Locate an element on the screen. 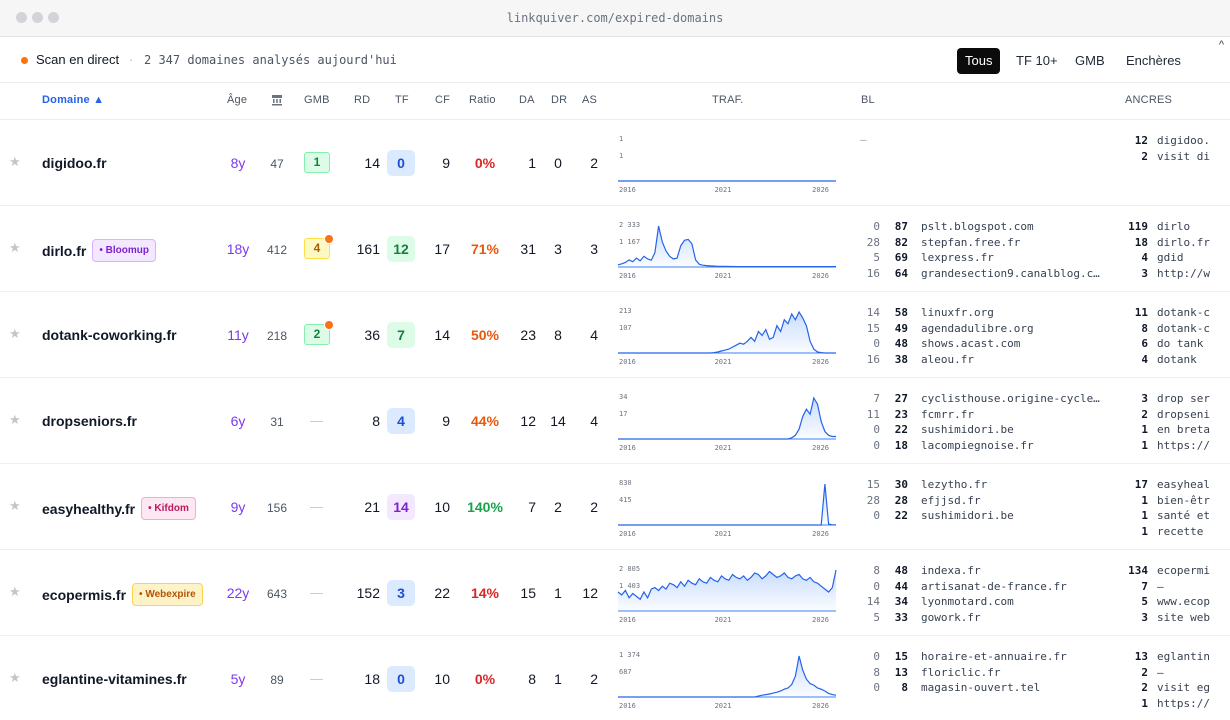  minimize-window-button is located at coordinates (37, 17).